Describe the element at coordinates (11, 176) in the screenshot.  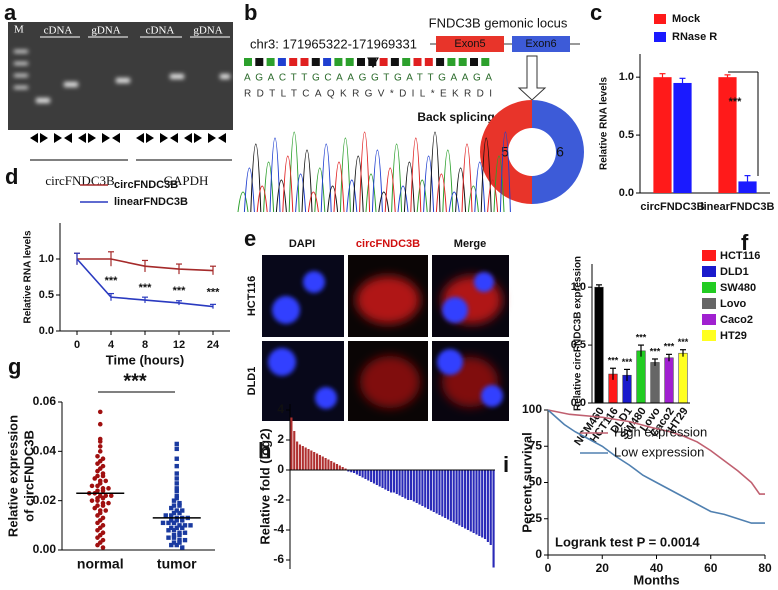
I see `panel-letter: d` at that location.